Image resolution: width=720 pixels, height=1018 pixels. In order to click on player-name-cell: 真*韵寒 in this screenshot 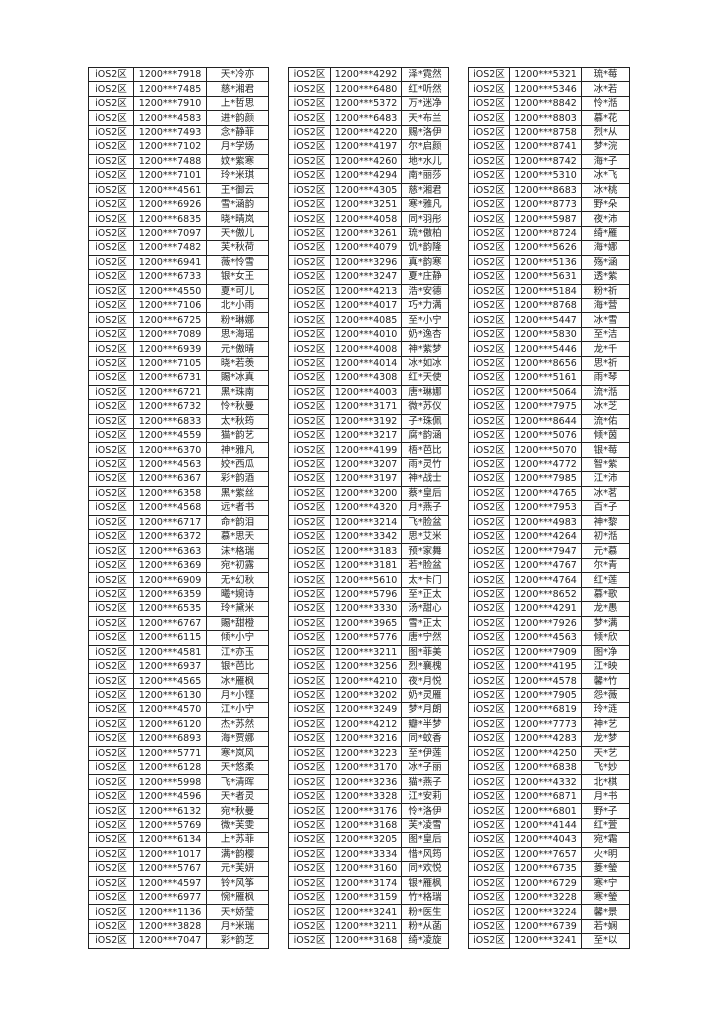, I will do `click(425, 262)`.